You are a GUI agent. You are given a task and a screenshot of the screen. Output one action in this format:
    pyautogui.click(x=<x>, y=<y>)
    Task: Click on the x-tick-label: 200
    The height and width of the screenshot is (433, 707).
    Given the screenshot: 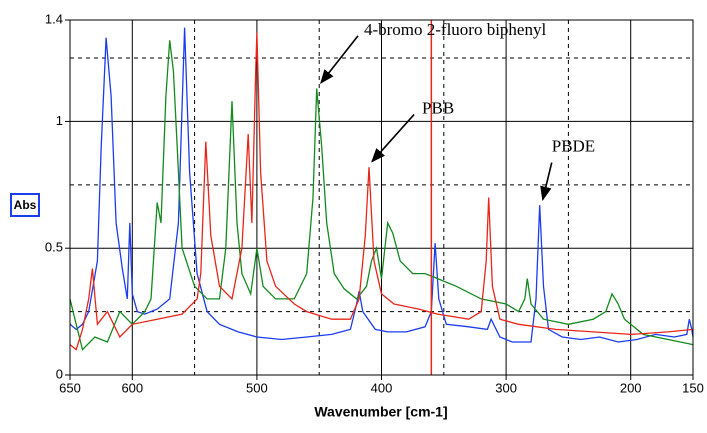 What is the action you would take?
    pyautogui.click(x=631, y=387)
    